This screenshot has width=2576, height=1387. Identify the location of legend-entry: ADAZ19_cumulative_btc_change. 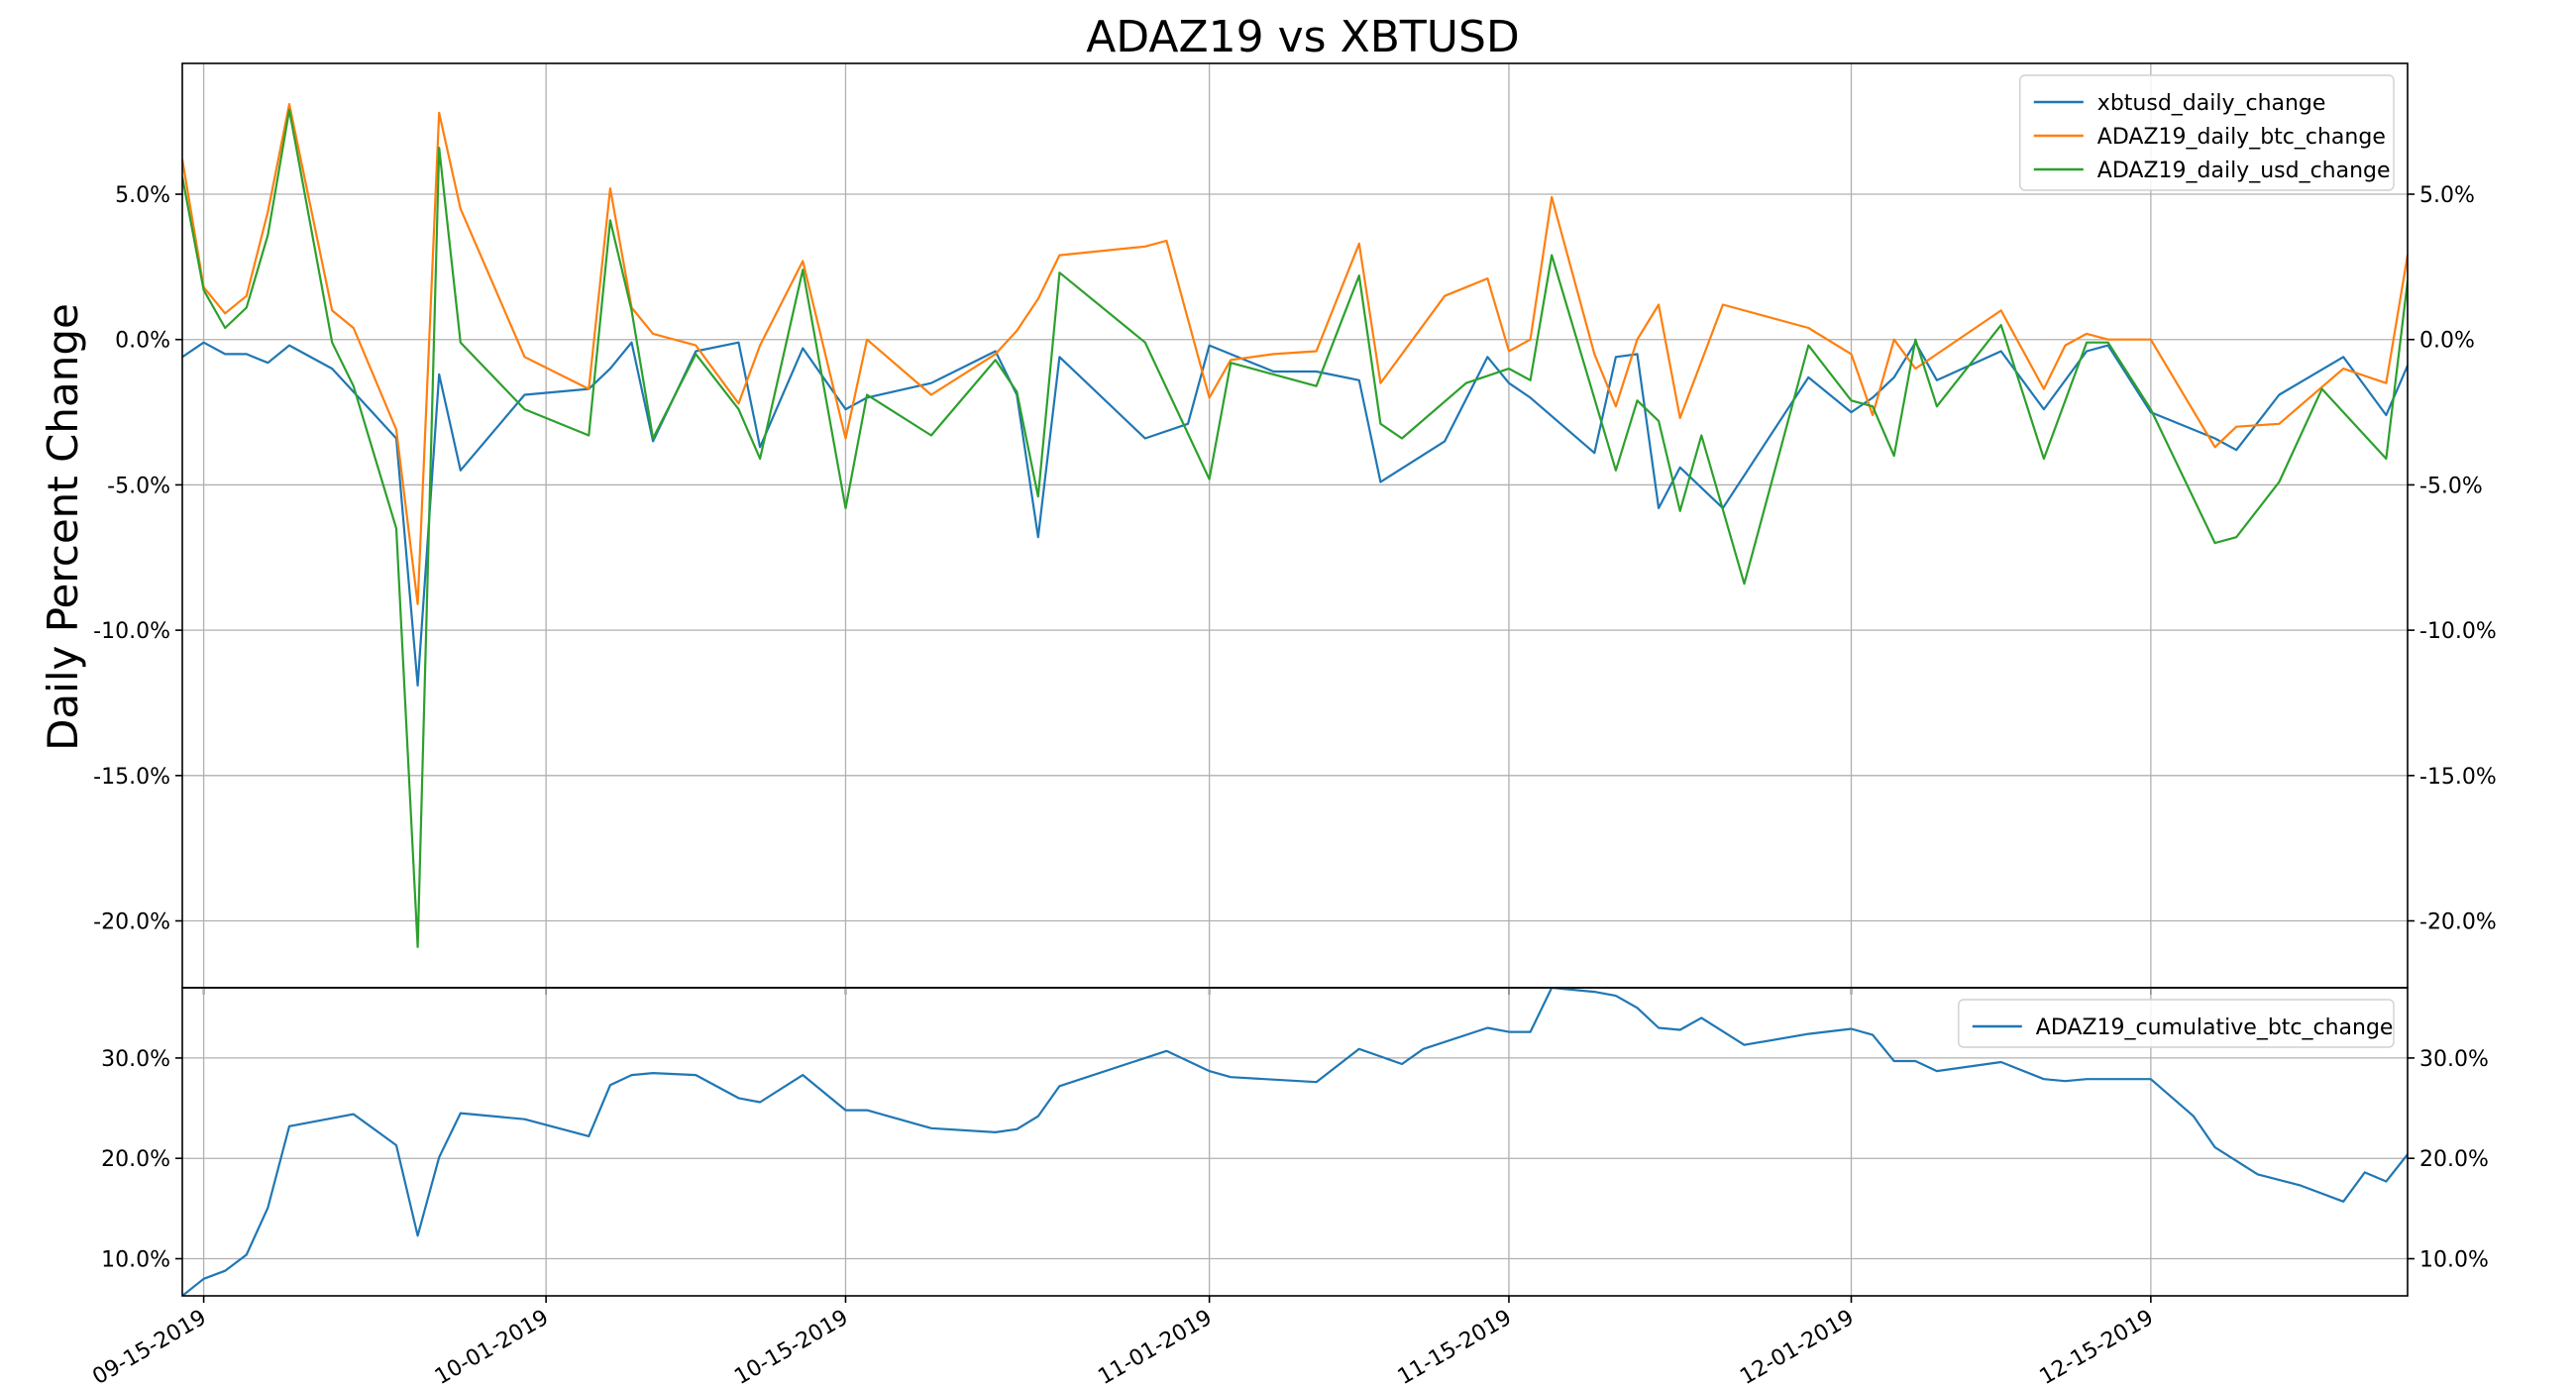
(2215, 1027).